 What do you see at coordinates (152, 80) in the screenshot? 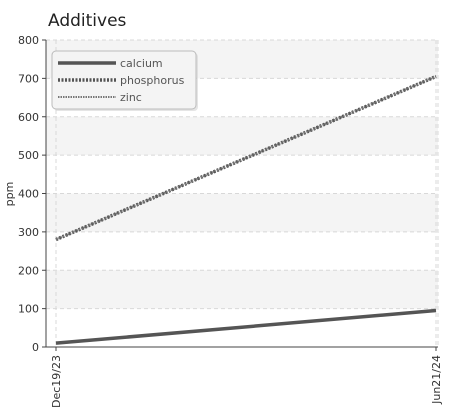
I see `legend-label: phosphorus` at bounding box center [152, 80].